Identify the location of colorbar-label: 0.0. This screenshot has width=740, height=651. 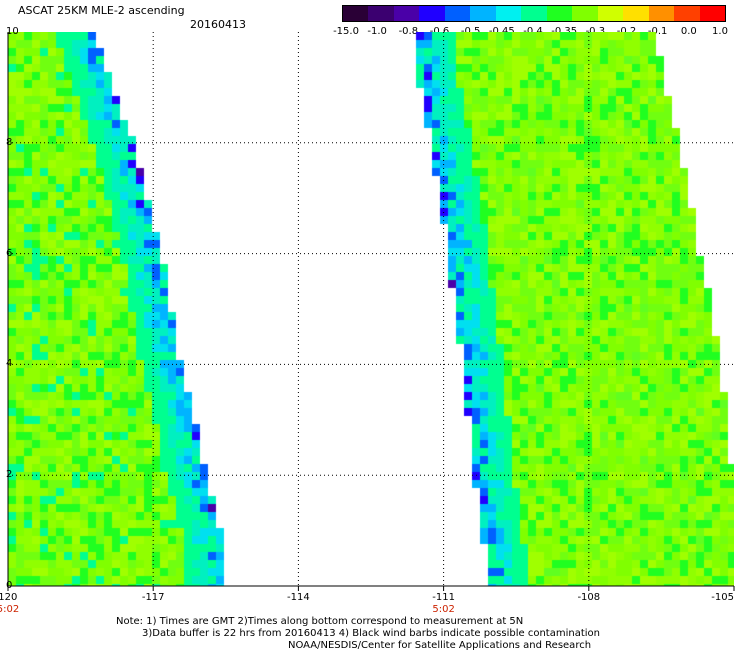
(689, 31).